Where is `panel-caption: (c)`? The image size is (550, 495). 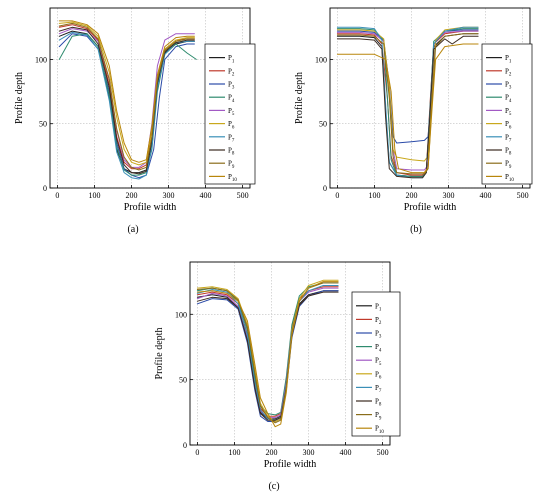
panel-caption: (c) is located at coordinates (273, 486).